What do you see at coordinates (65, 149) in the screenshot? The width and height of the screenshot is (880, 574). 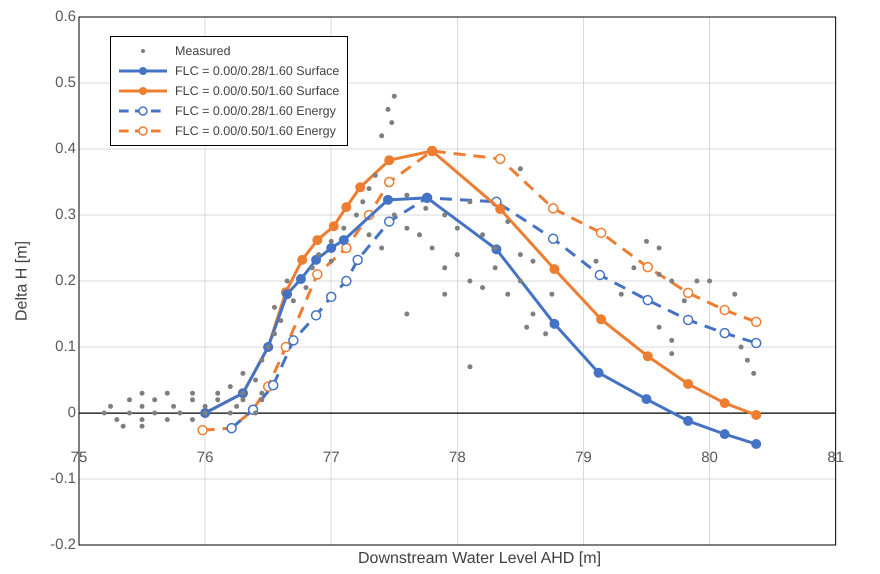 I see `y-tick-label: 0.4` at bounding box center [65, 149].